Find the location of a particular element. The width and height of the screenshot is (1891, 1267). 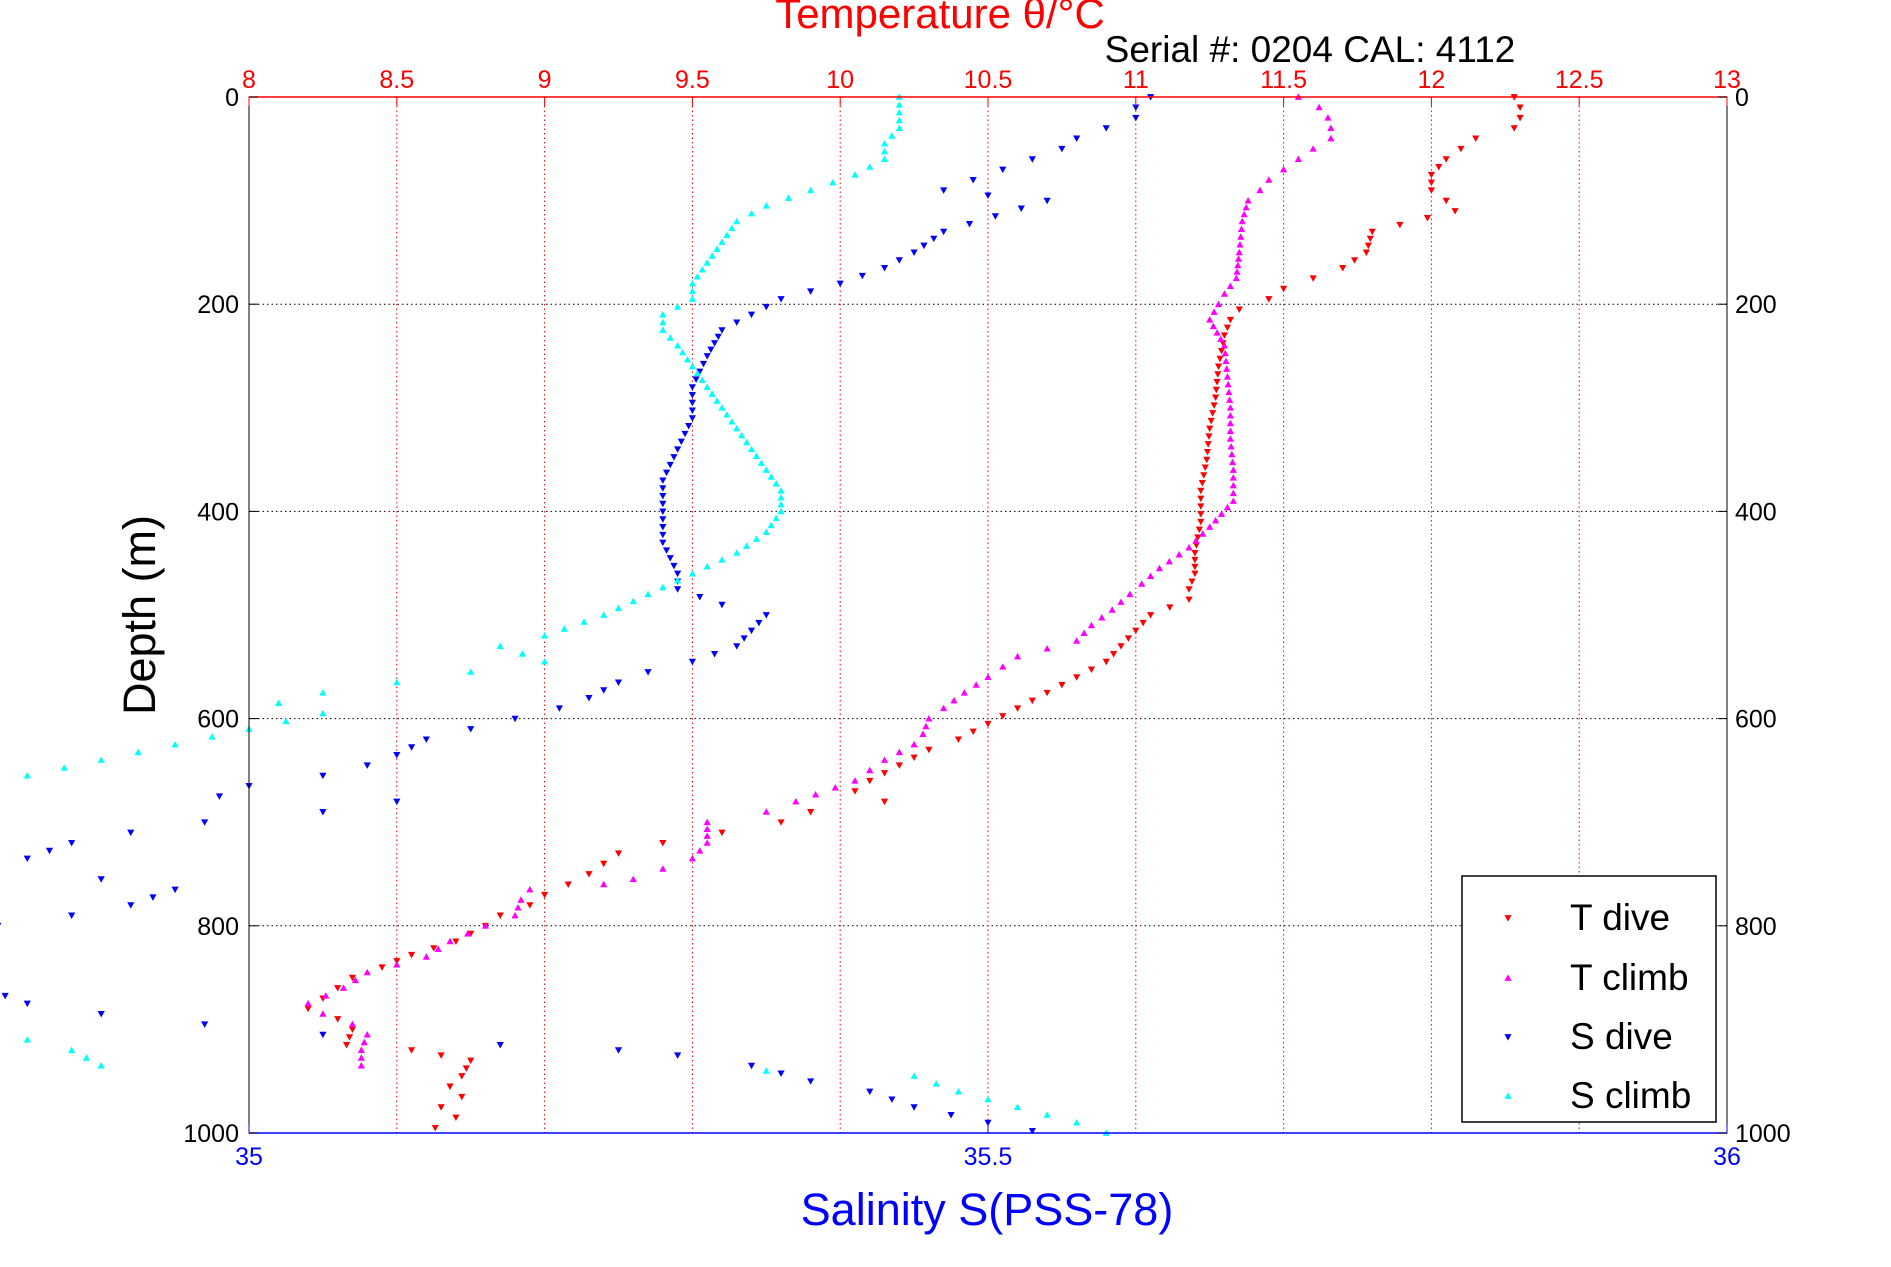

top-tick-label: 8 is located at coordinates (249, 80).